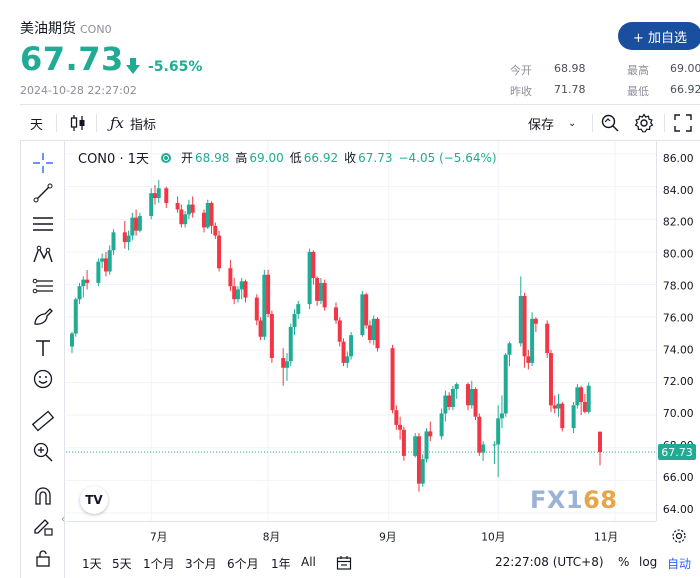 Image resolution: width=700 pixels, height=578 pixels. I want to click on range-3m: 3个月, so click(201, 564).